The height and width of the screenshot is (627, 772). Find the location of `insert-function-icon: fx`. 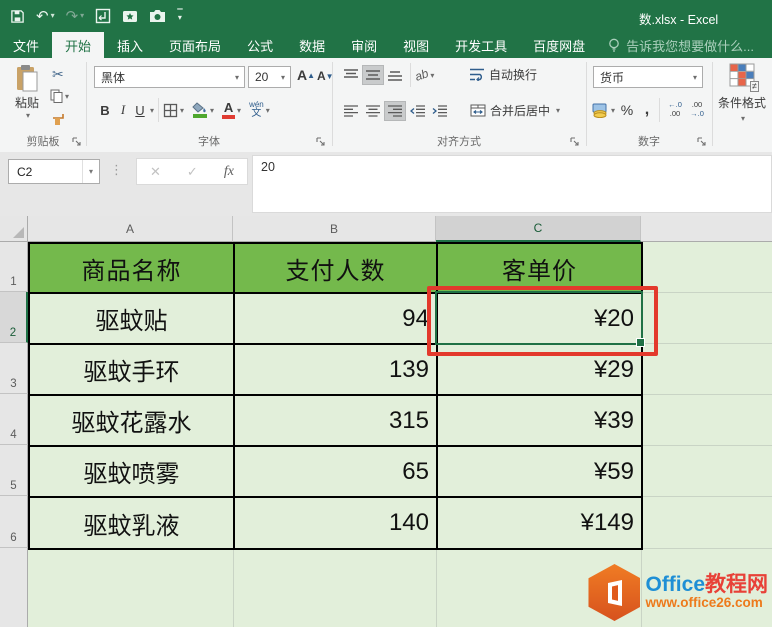

insert-function-icon: fx is located at coordinates (228, 171).